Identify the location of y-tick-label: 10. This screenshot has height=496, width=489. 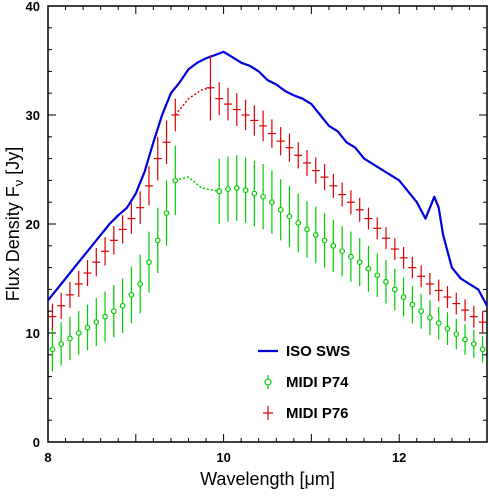
(33, 333).